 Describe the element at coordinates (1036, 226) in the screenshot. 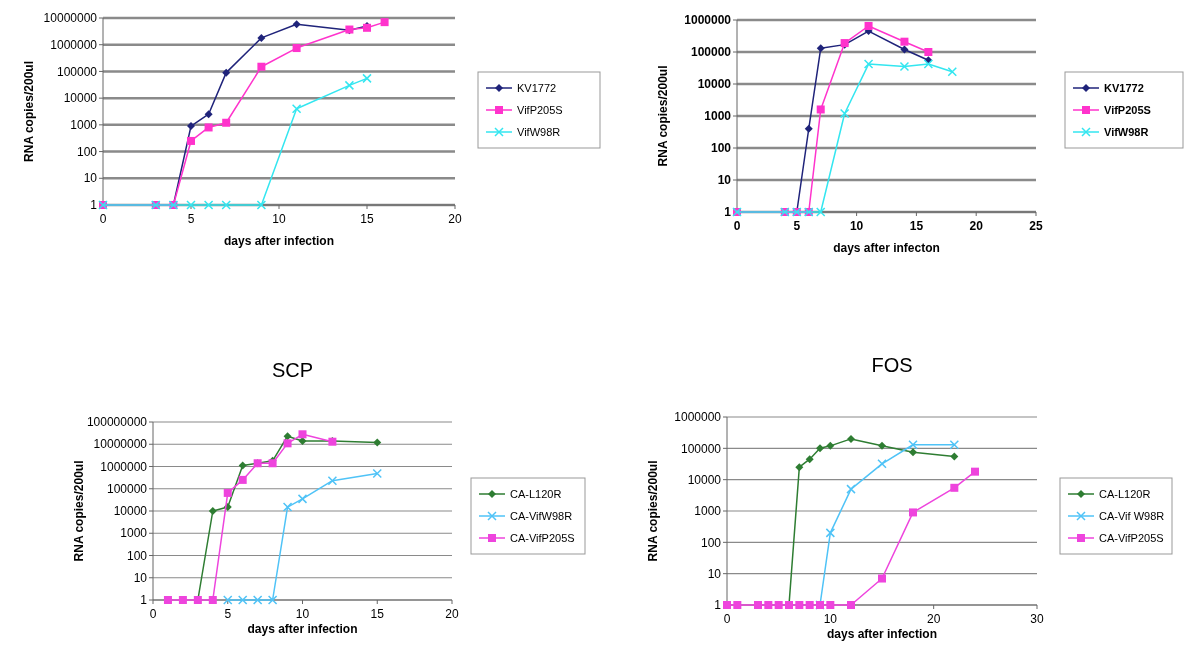

I see `x-tick-label: 25` at that location.